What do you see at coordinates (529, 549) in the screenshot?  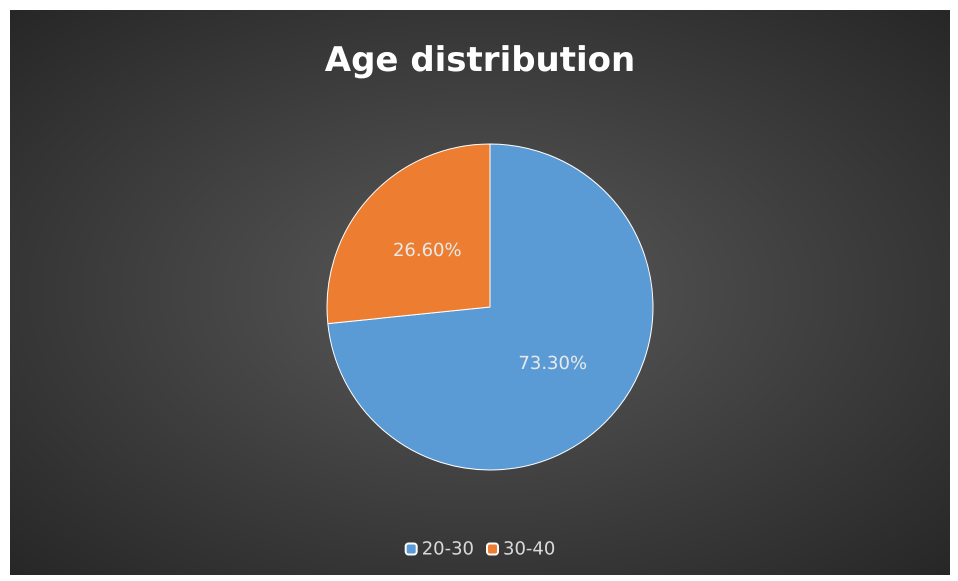 I see `legend-label: 30-40` at bounding box center [529, 549].